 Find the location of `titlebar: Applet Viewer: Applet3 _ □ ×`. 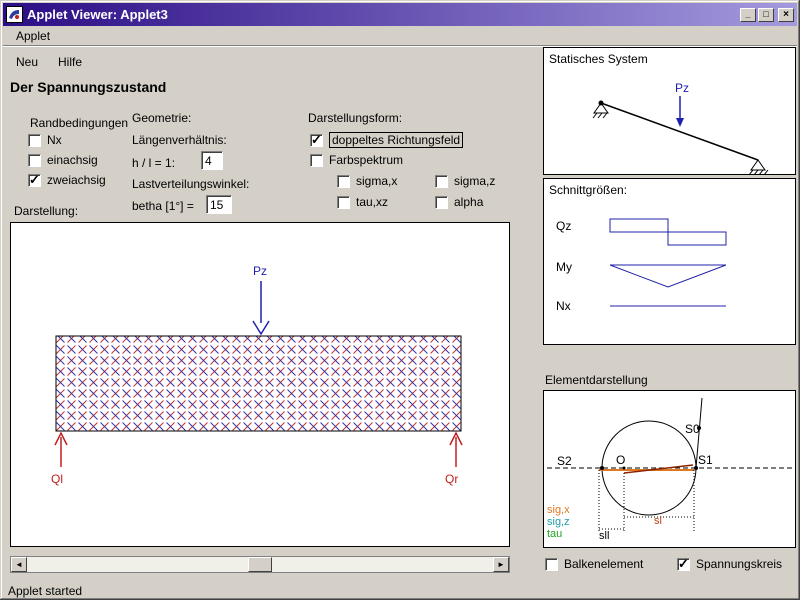

titlebar: Applet Viewer: Applet3 _ □ × is located at coordinates (400, 14).